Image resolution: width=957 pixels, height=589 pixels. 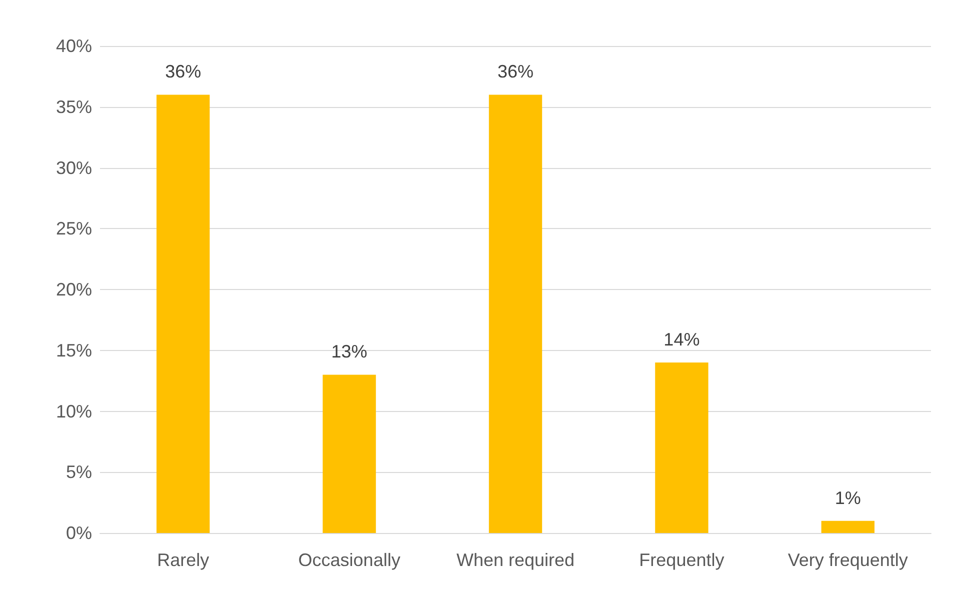 What do you see at coordinates (74, 350) in the screenshot?
I see `y-tick-label: 15%` at bounding box center [74, 350].